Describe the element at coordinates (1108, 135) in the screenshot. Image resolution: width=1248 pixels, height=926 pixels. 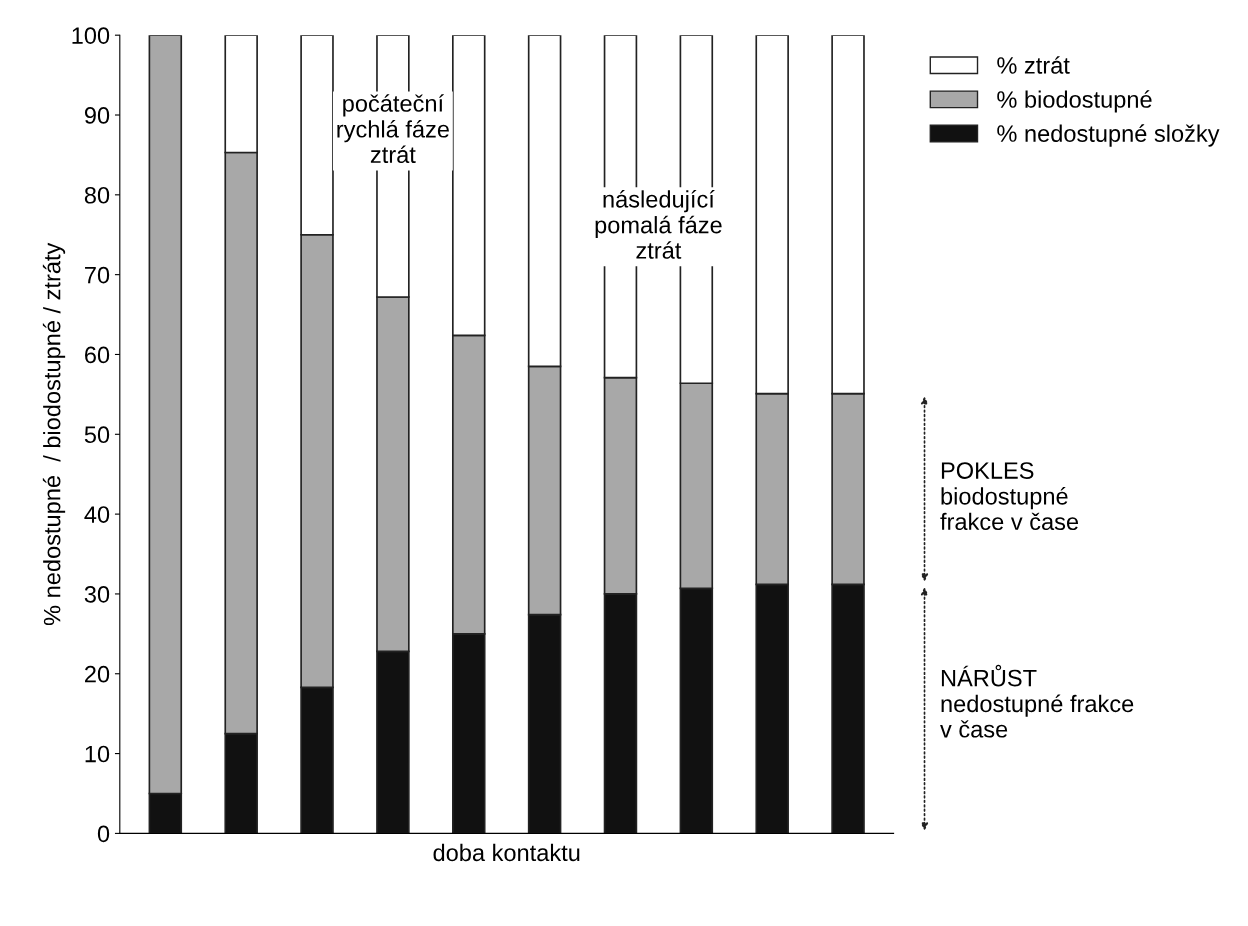
I see `legend-label: % nedostupné složky` at that location.